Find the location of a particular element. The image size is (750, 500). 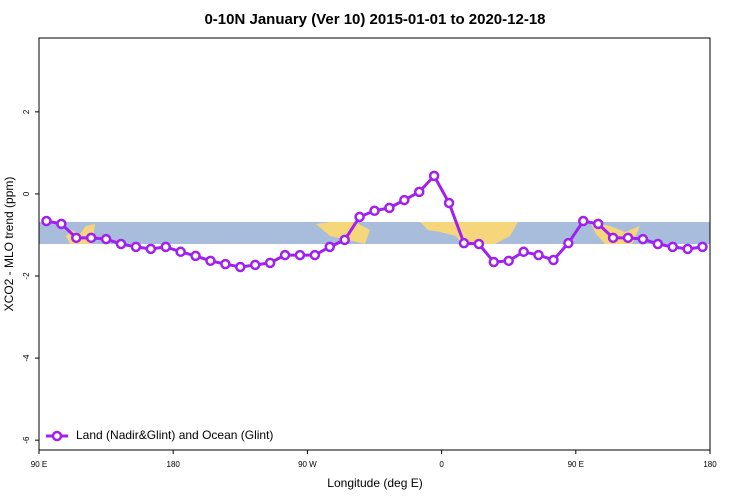

y-tick-label: 2 is located at coordinates (26, 111).